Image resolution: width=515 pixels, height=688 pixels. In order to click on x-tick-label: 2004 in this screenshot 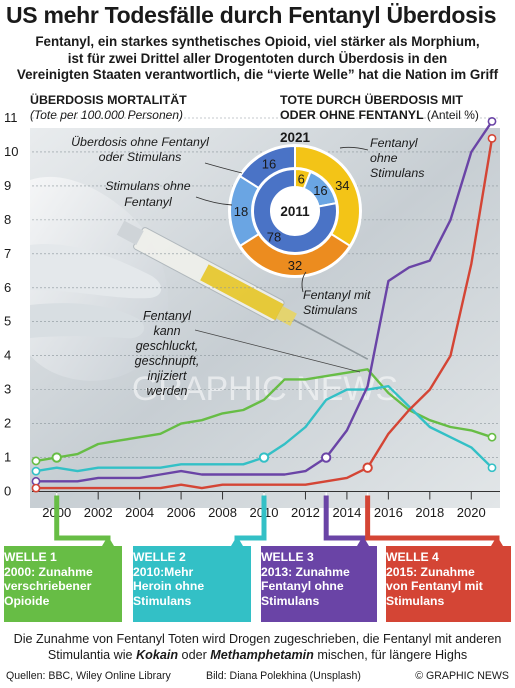, I will do `click(139, 512)`.